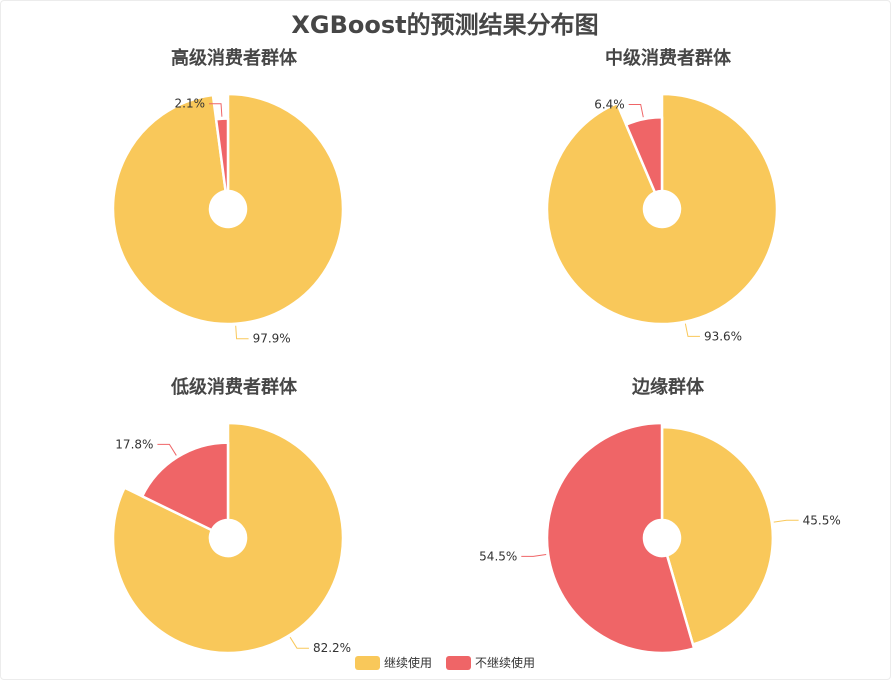 This screenshot has width=891, height=680. What do you see at coordinates (444, 25) in the screenshot?
I see `chart-title: XGBoost的预测结果分布图` at bounding box center [444, 25].